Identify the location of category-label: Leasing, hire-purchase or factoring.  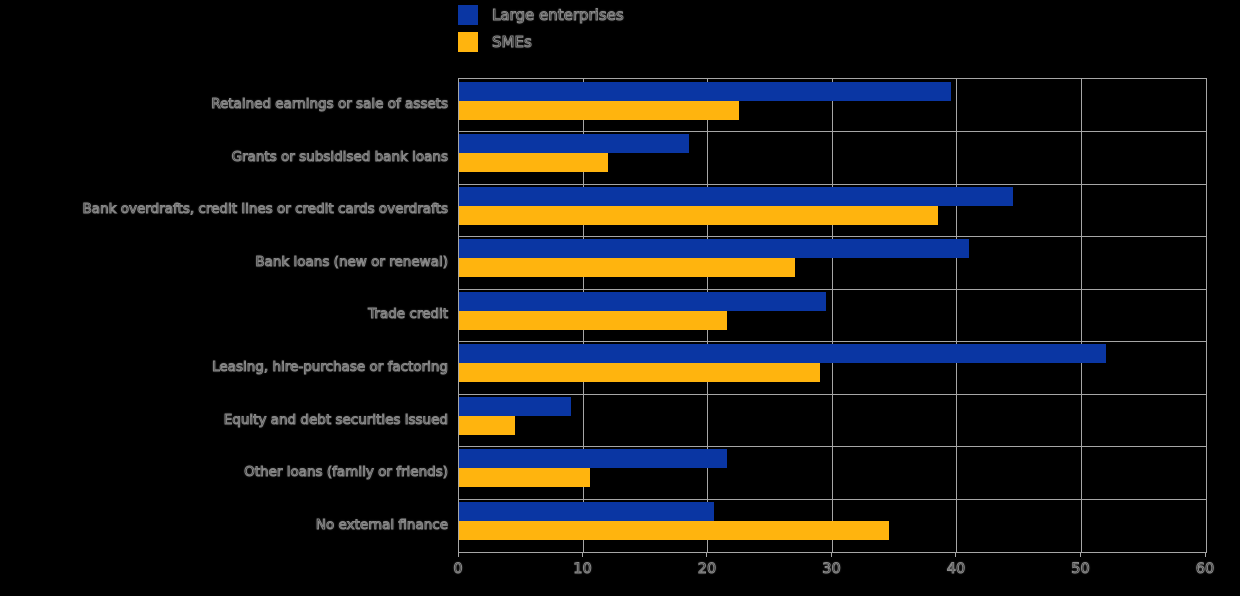
(330, 367).